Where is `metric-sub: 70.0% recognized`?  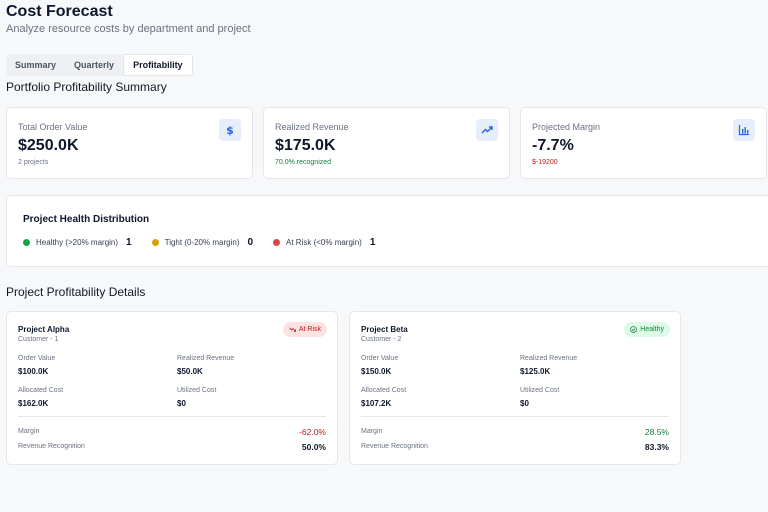 metric-sub: 70.0% recognized is located at coordinates (303, 162).